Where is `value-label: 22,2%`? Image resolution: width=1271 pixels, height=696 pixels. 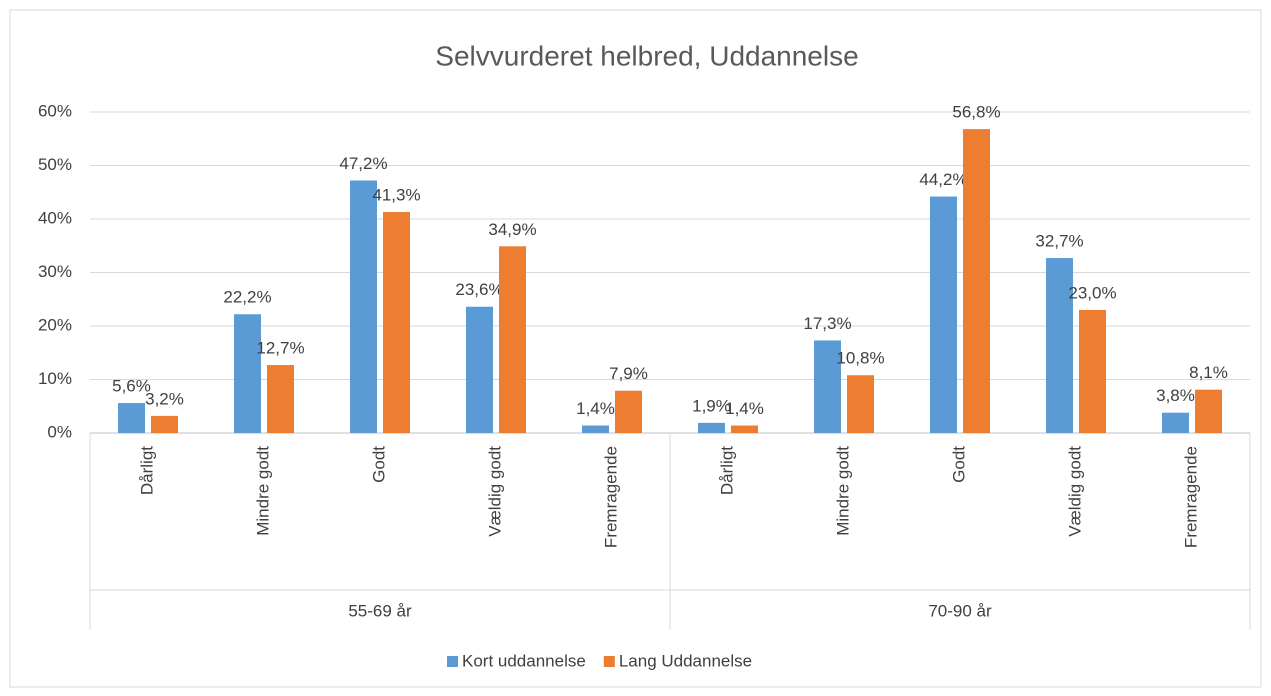 value-label: 22,2% is located at coordinates (247, 297).